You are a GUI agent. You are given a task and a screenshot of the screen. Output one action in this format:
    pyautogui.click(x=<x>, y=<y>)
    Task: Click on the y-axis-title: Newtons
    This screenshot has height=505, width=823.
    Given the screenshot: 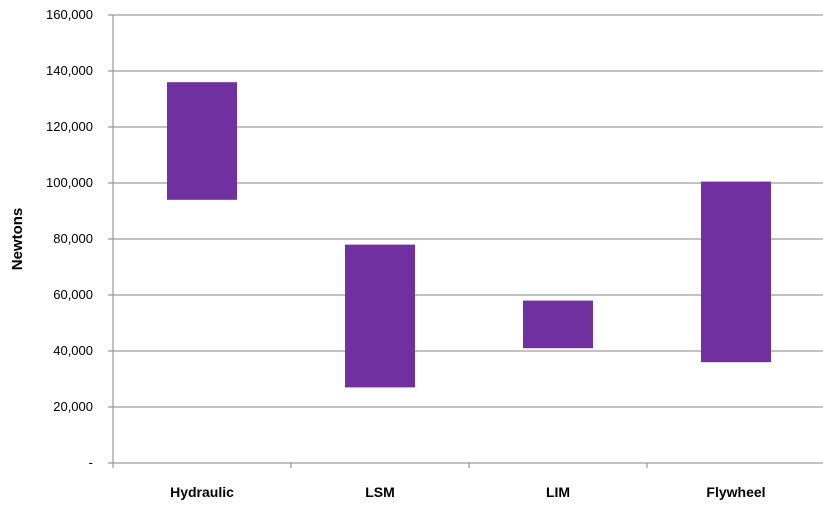 What is the action you would take?
    pyautogui.click(x=17, y=239)
    